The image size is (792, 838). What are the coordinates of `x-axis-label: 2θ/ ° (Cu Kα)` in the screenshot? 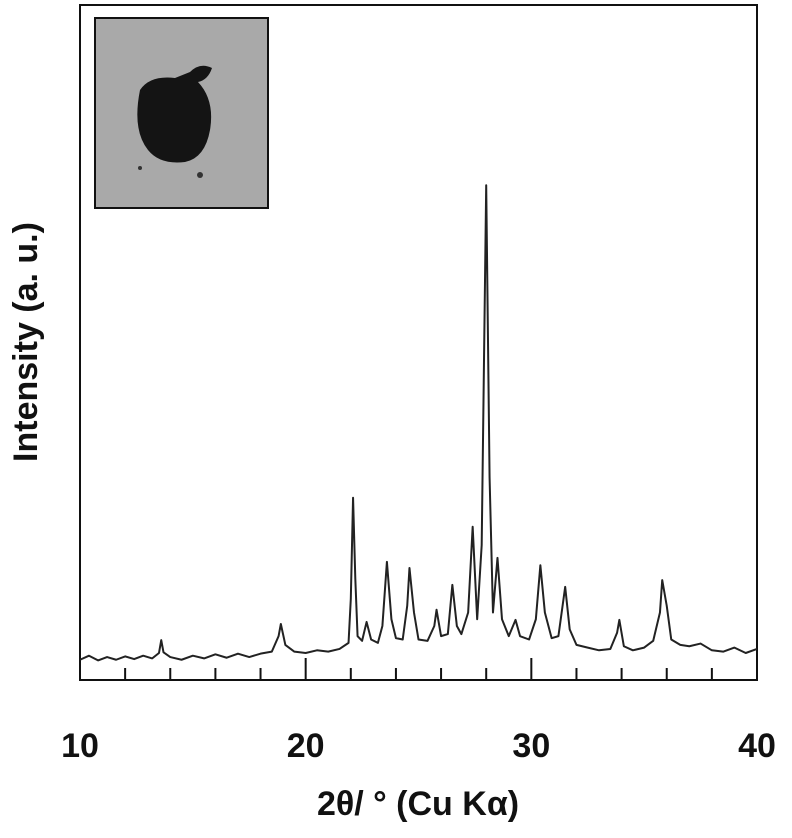 It's located at (418, 804).